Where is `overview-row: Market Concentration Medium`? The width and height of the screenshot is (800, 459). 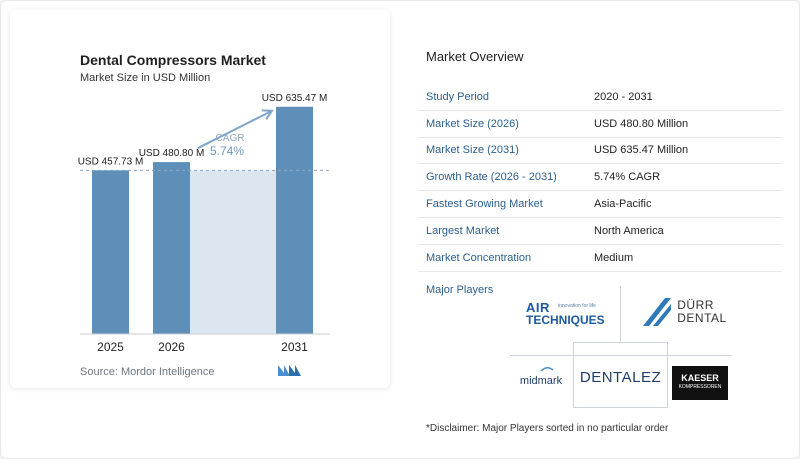
overview-row: Market Concentration Medium is located at coordinates (600, 258).